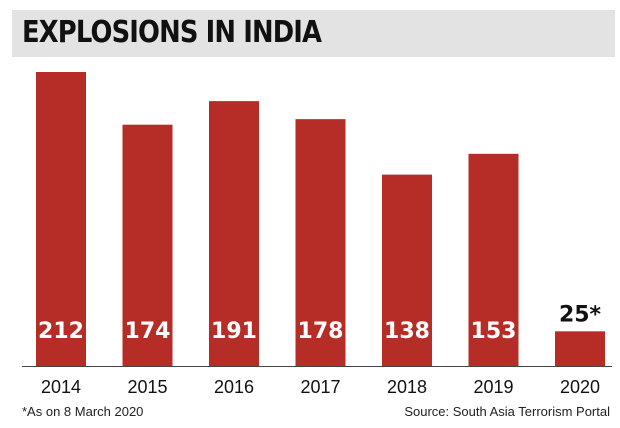 This screenshot has width=620, height=428. I want to click on x-tick-2019: 2019, so click(493, 387).